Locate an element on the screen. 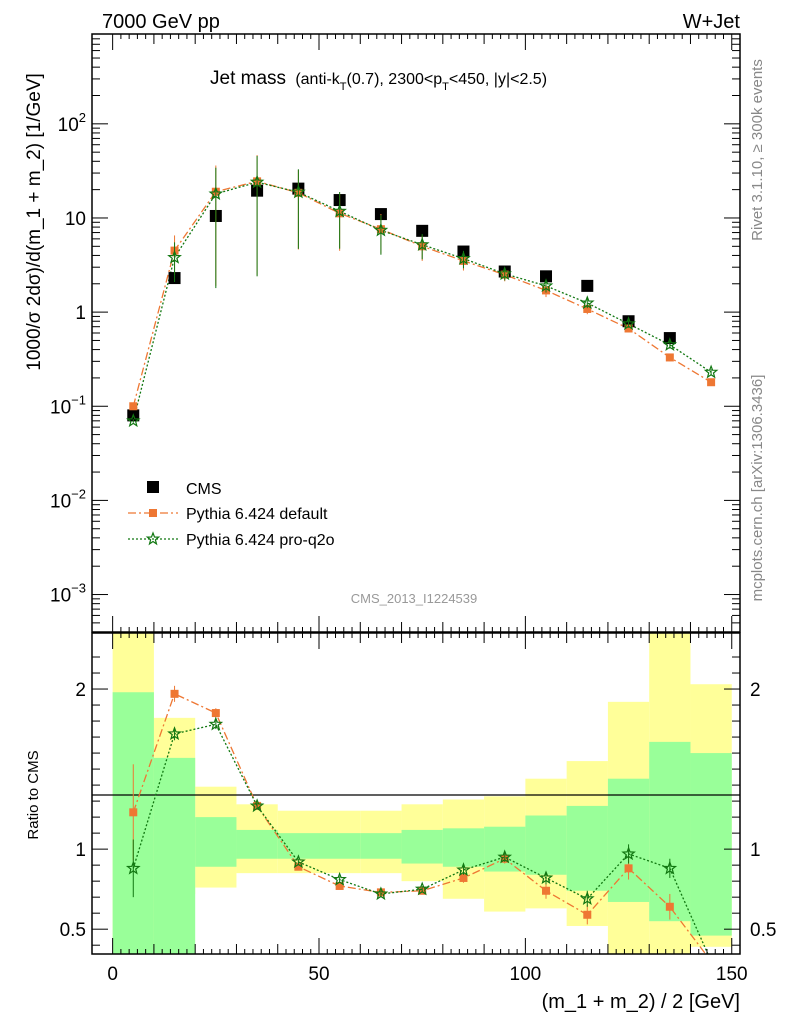  y-tick-label: 10⁻¹ is located at coordinates (68, 405).